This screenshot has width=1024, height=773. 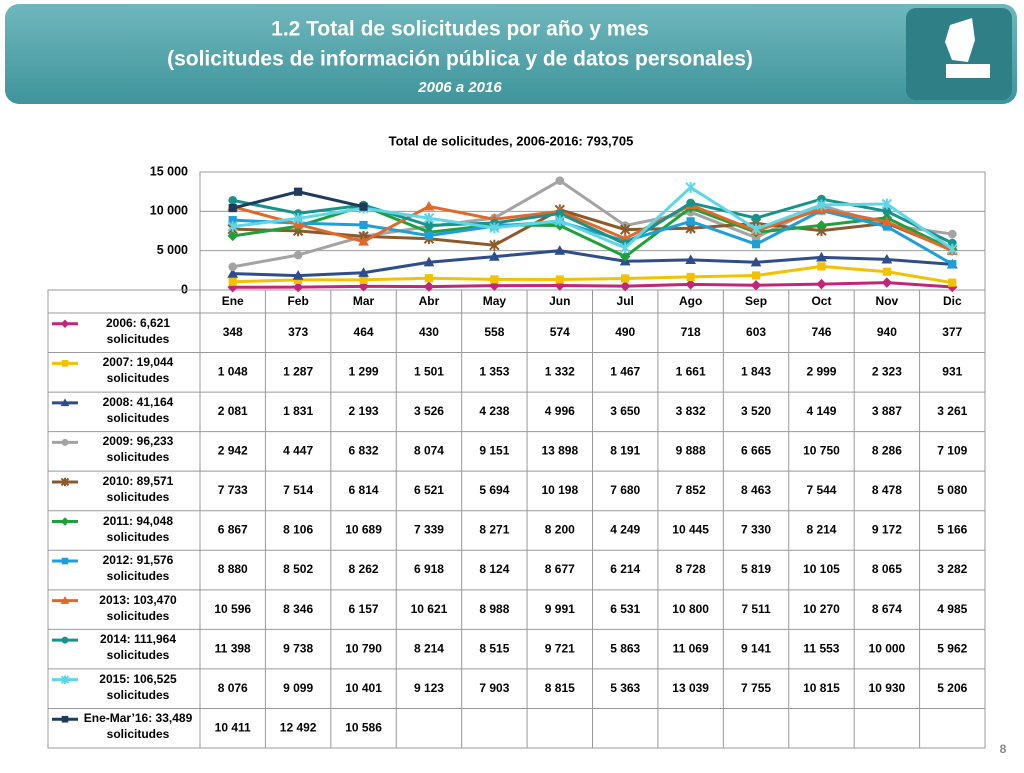 I want to click on table-cell: 8 262, so click(x=364, y=569).